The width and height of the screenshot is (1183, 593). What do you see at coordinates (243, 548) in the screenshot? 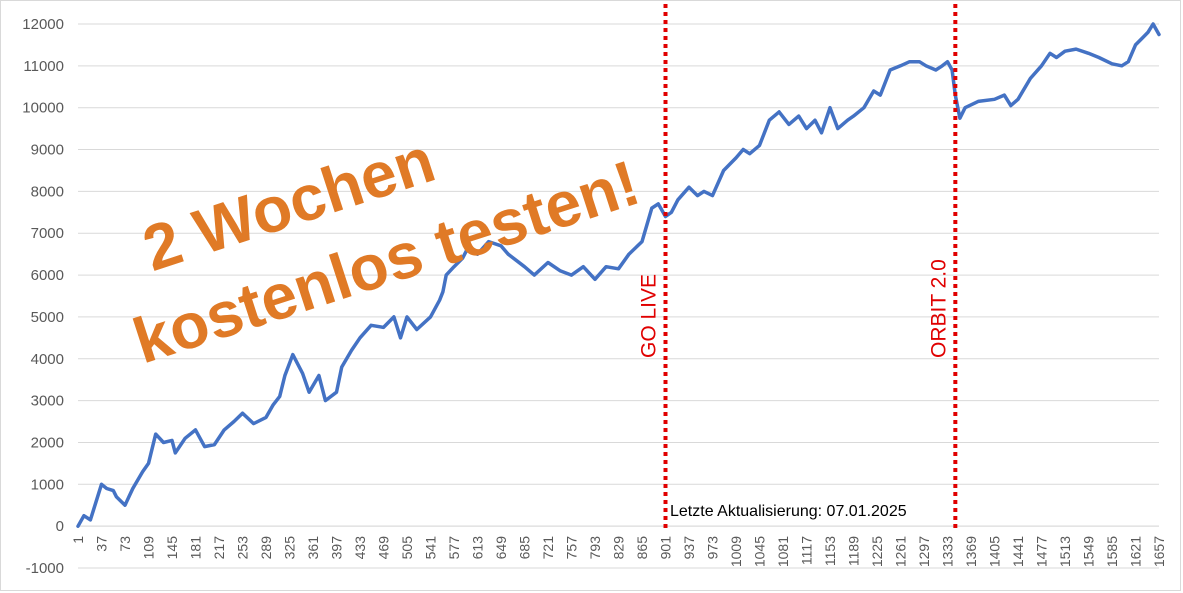
I see `x-tick-label: 253` at bounding box center [243, 548].